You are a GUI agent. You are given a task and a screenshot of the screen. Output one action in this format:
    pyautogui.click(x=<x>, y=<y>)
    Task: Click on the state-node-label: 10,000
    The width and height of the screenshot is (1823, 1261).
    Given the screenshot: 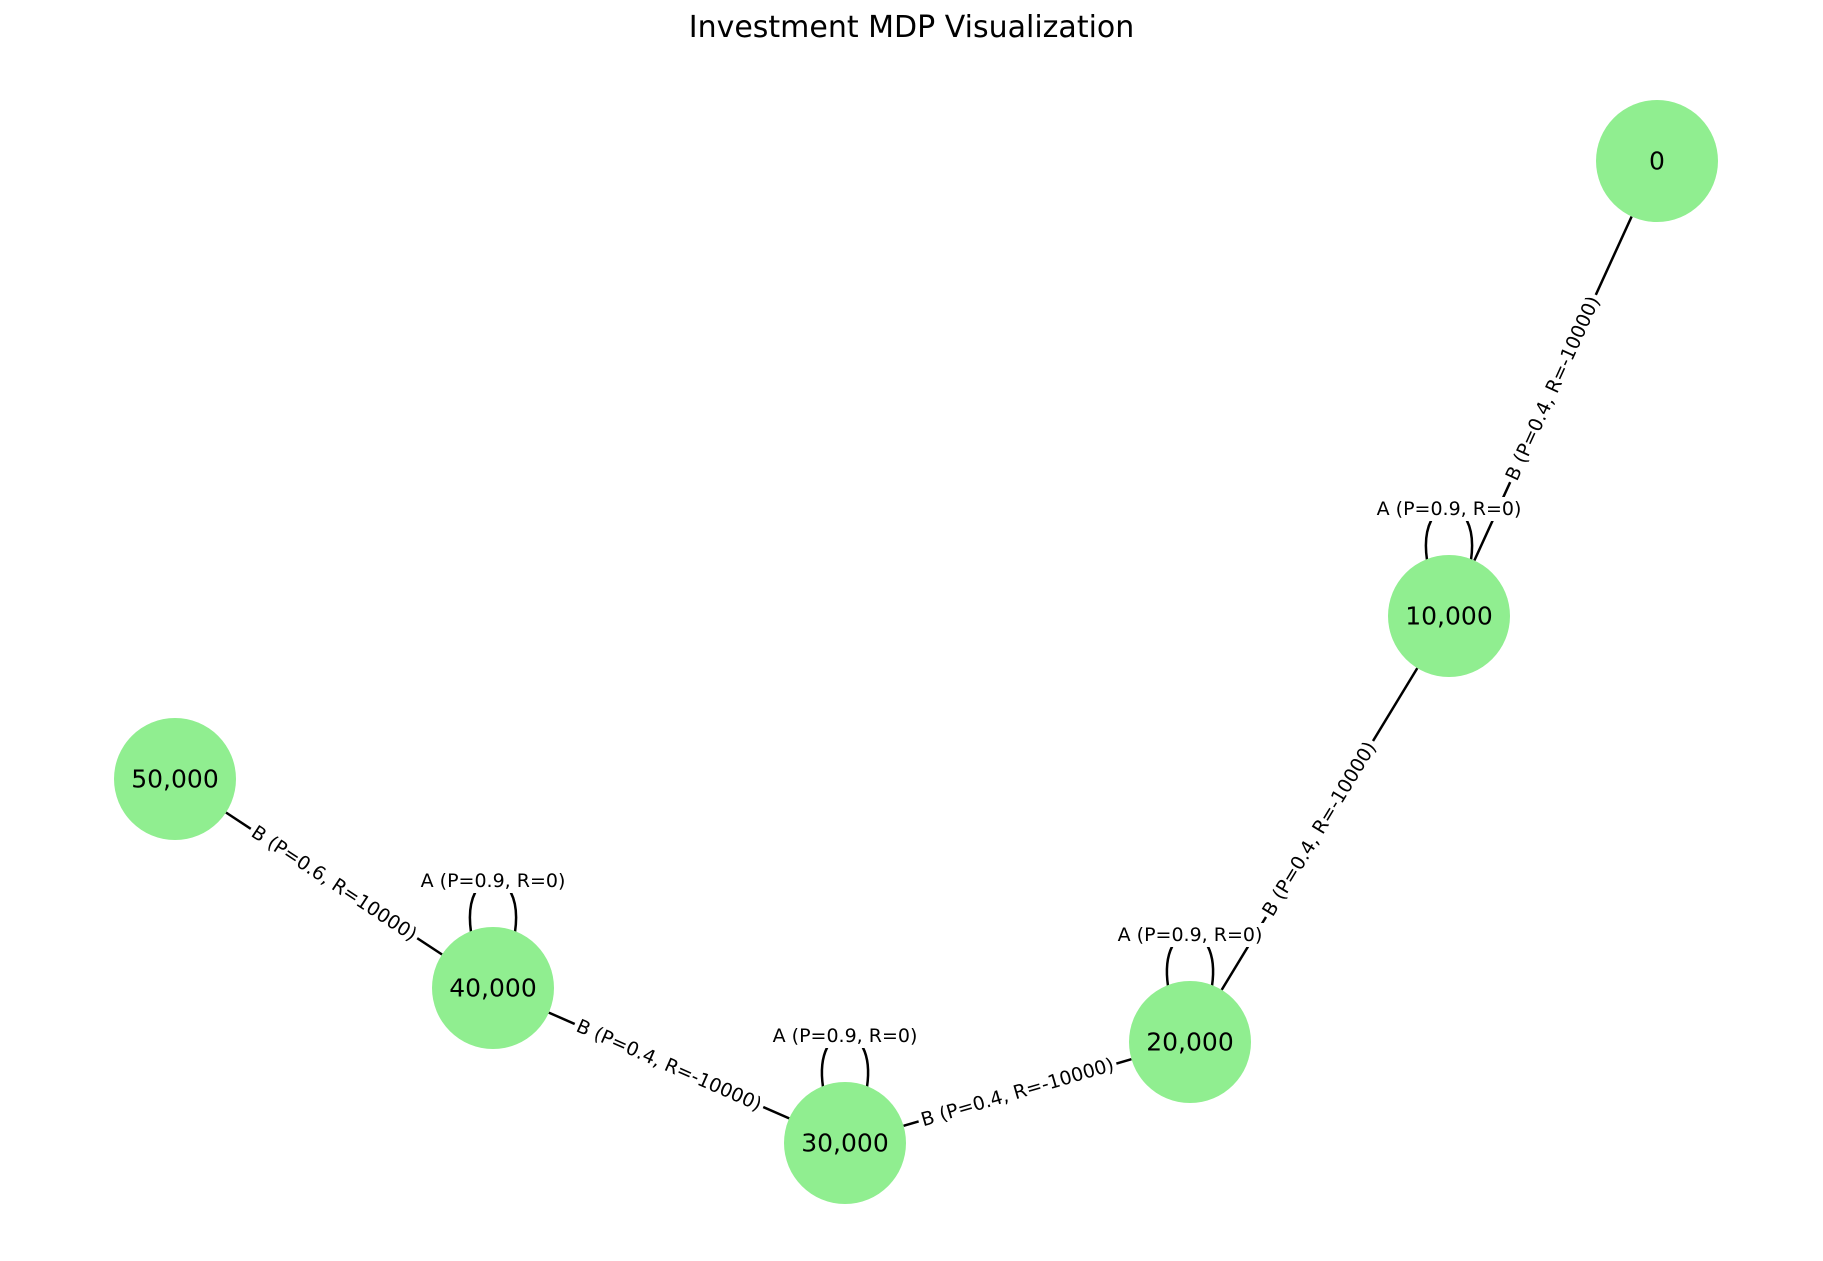 What is the action you would take?
    pyautogui.click(x=1448, y=616)
    